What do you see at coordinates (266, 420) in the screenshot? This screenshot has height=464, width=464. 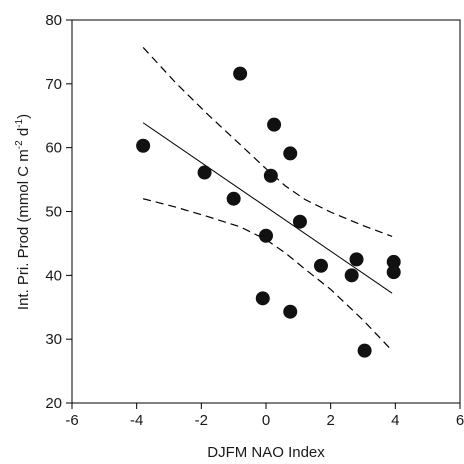 I see `x-tick-label: 0` at bounding box center [266, 420].